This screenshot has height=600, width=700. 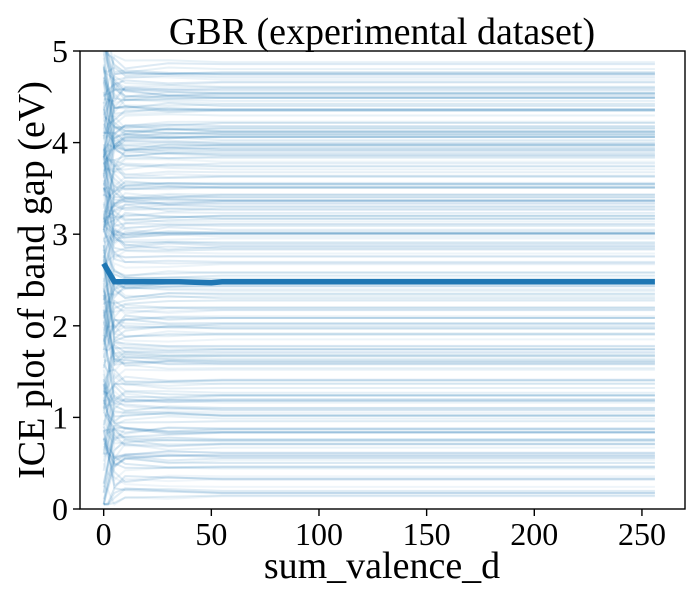 What do you see at coordinates (104, 534) in the screenshot?
I see `x-tick-label: 0` at bounding box center [104, 534].